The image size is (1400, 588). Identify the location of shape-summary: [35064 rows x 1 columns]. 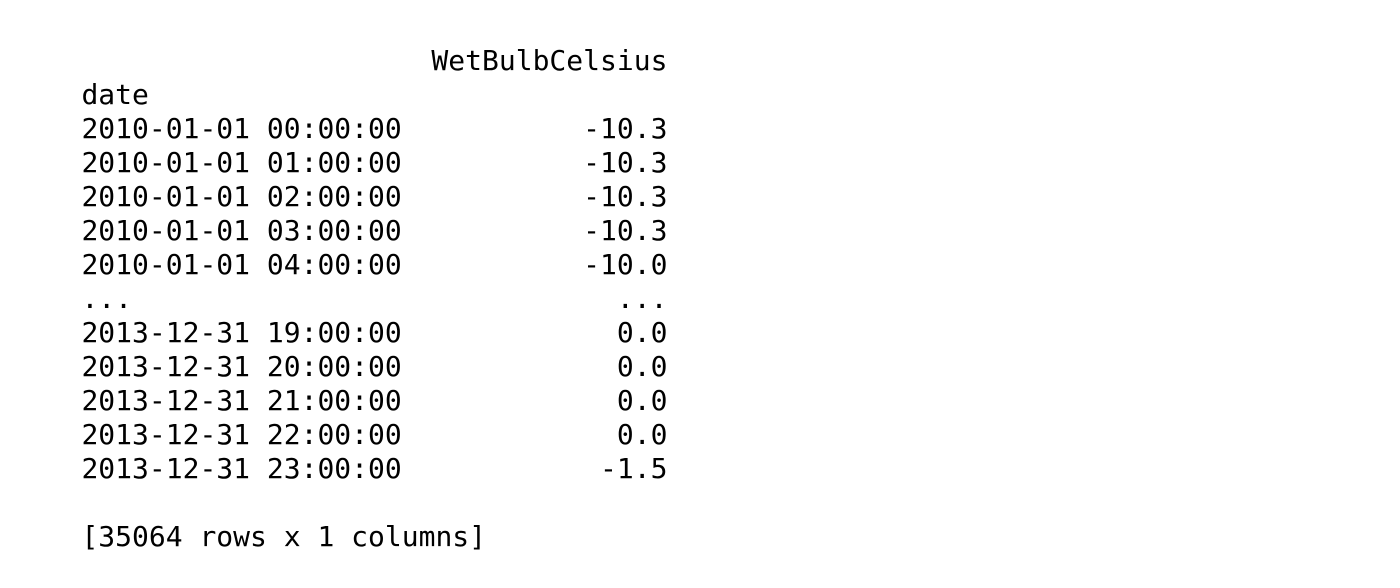
(284, 536).